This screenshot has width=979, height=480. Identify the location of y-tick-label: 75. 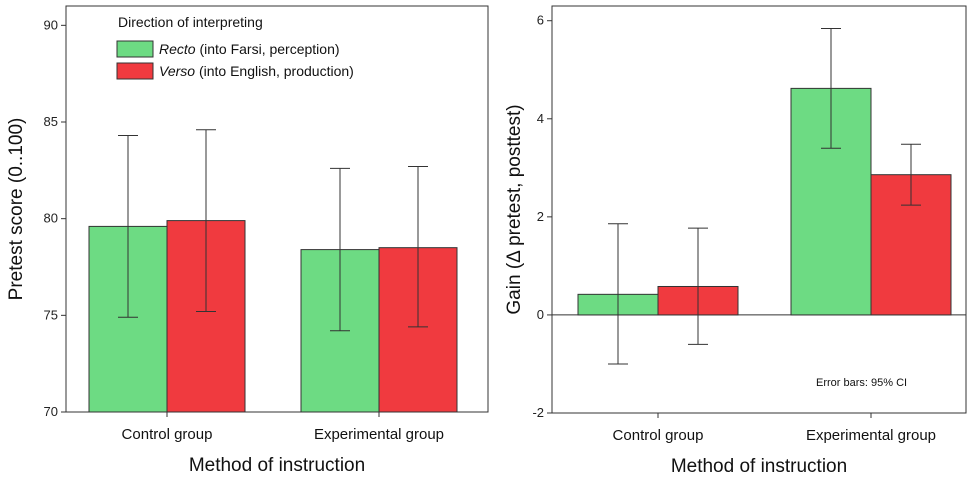
(51, 314).